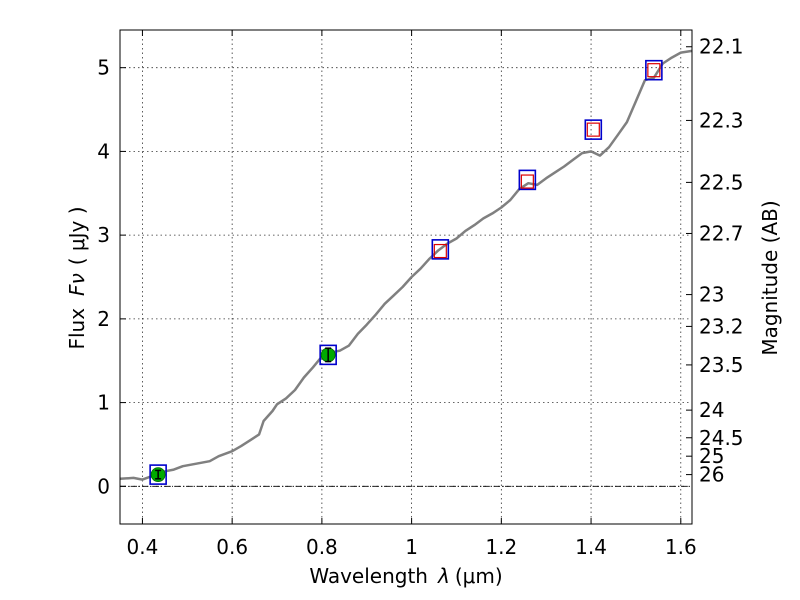 This screenshot has height=600, width=800. What do you see at coordinates (501, 547) in the screenshot?
I see `x-tick-label: 1.2` at bounding box center [501, 547].